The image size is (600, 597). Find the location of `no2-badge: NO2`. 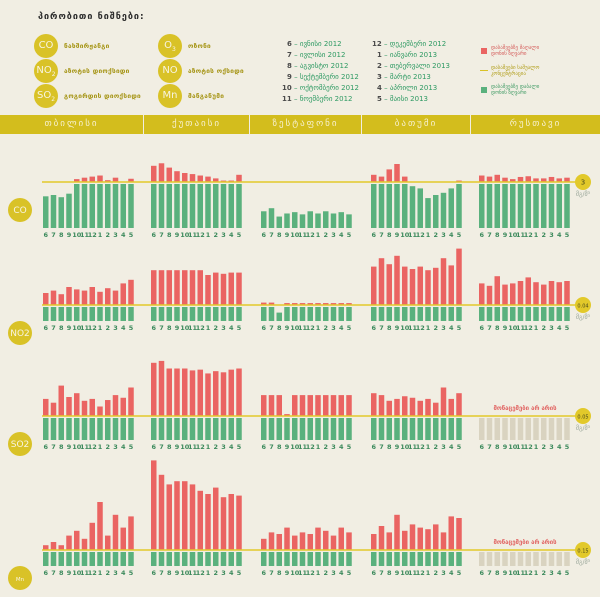

no2-badge: NO2 is located at coordinates (46, 71).